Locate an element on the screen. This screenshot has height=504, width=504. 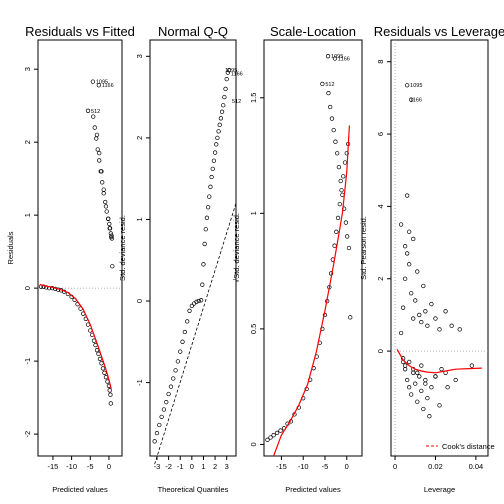
chart-4-xtick-label: 0.02 is located at coordinates (435, 466).